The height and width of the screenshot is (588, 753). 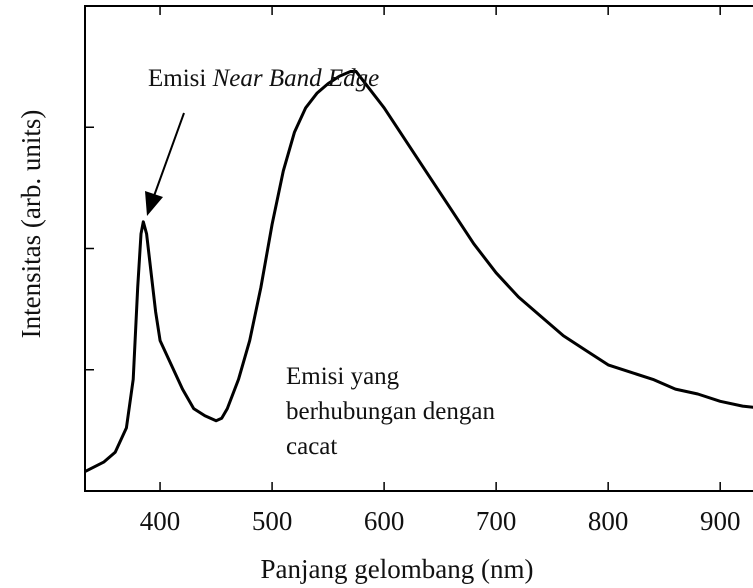 What do you see at coordinates (89, 248) in the screenshot?
I see `y-ticks` at bounding box center [89, 248].